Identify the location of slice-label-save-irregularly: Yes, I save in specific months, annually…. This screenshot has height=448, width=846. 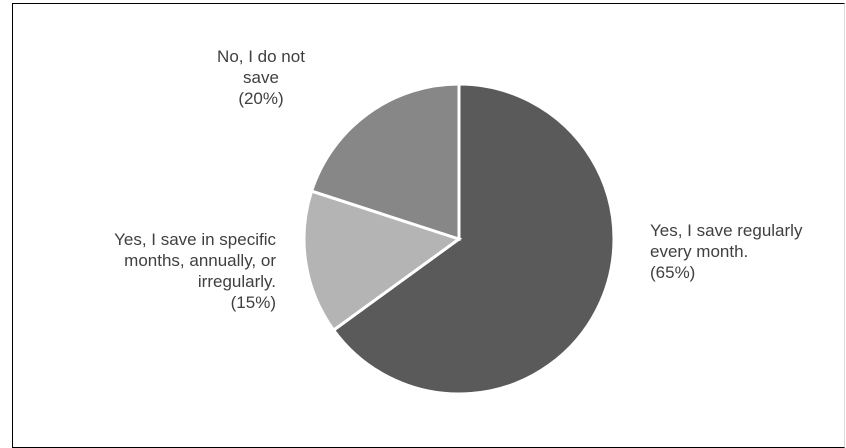
(195, 271).